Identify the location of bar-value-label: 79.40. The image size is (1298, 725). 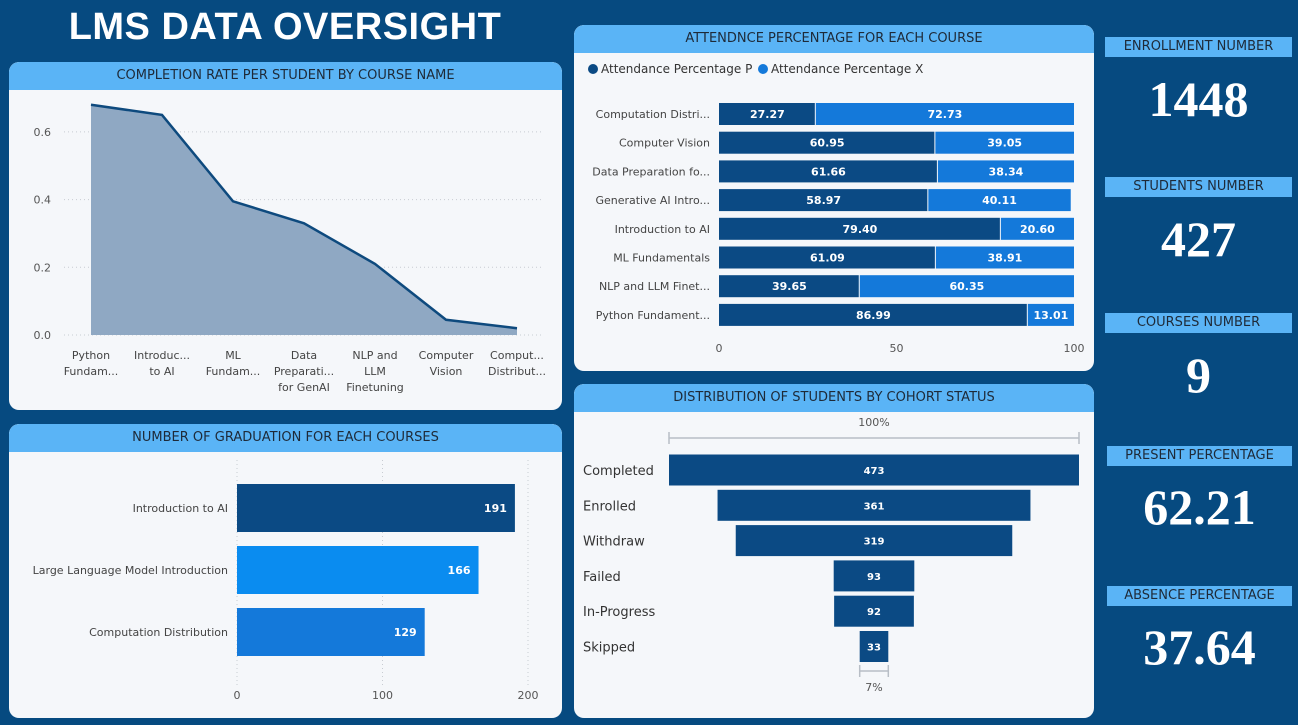
(860, 229).